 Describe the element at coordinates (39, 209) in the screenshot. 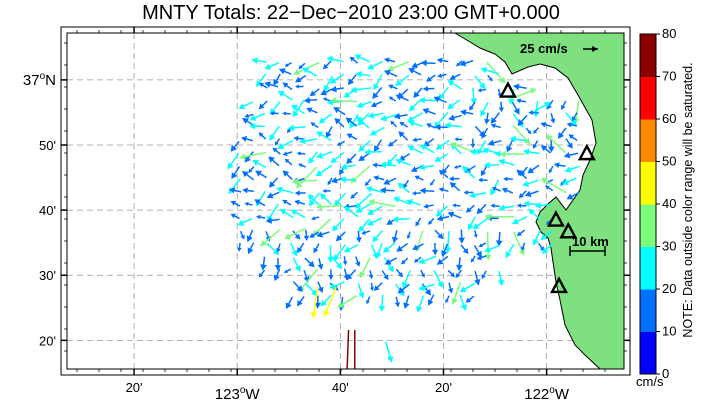

I see `latitude-labels: 37oN 50' 40' 30' 20'` at that location.